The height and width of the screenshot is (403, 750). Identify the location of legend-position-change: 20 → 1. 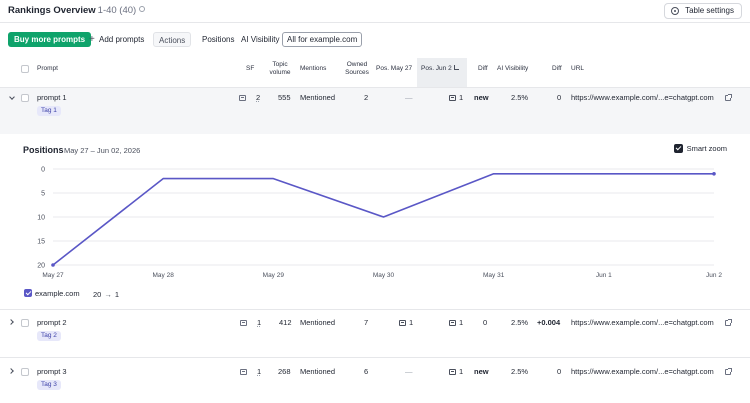
(106, 294).